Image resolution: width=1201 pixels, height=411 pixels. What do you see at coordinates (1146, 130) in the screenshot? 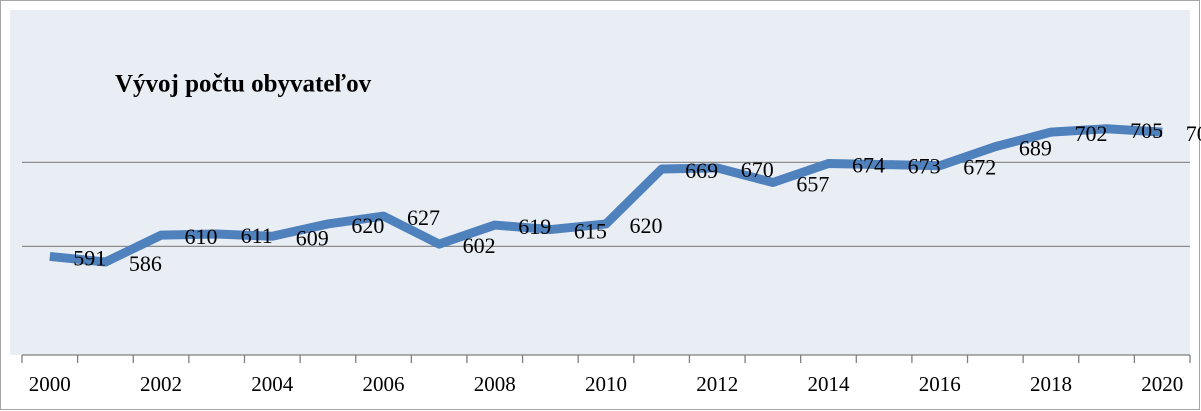
I see `data-label: 705` at bounding box center [1146, 130].